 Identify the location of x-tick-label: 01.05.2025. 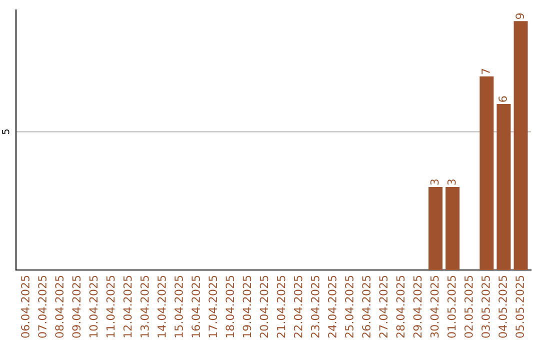
(451, 307).